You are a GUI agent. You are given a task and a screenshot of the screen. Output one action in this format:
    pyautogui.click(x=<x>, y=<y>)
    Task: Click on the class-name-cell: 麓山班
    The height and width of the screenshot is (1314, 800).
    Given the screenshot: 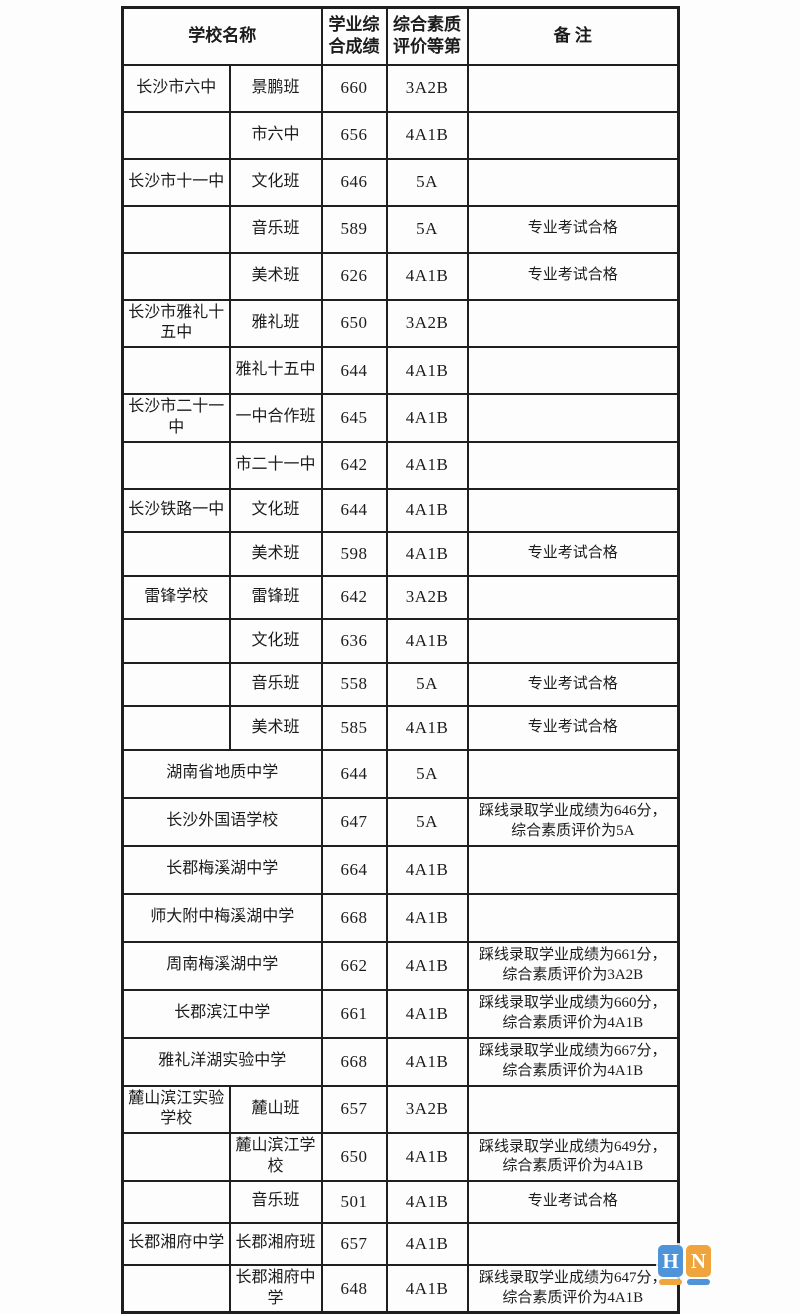 What is the action you would take?
    pyautogui.click(x=275, y=1109)
    